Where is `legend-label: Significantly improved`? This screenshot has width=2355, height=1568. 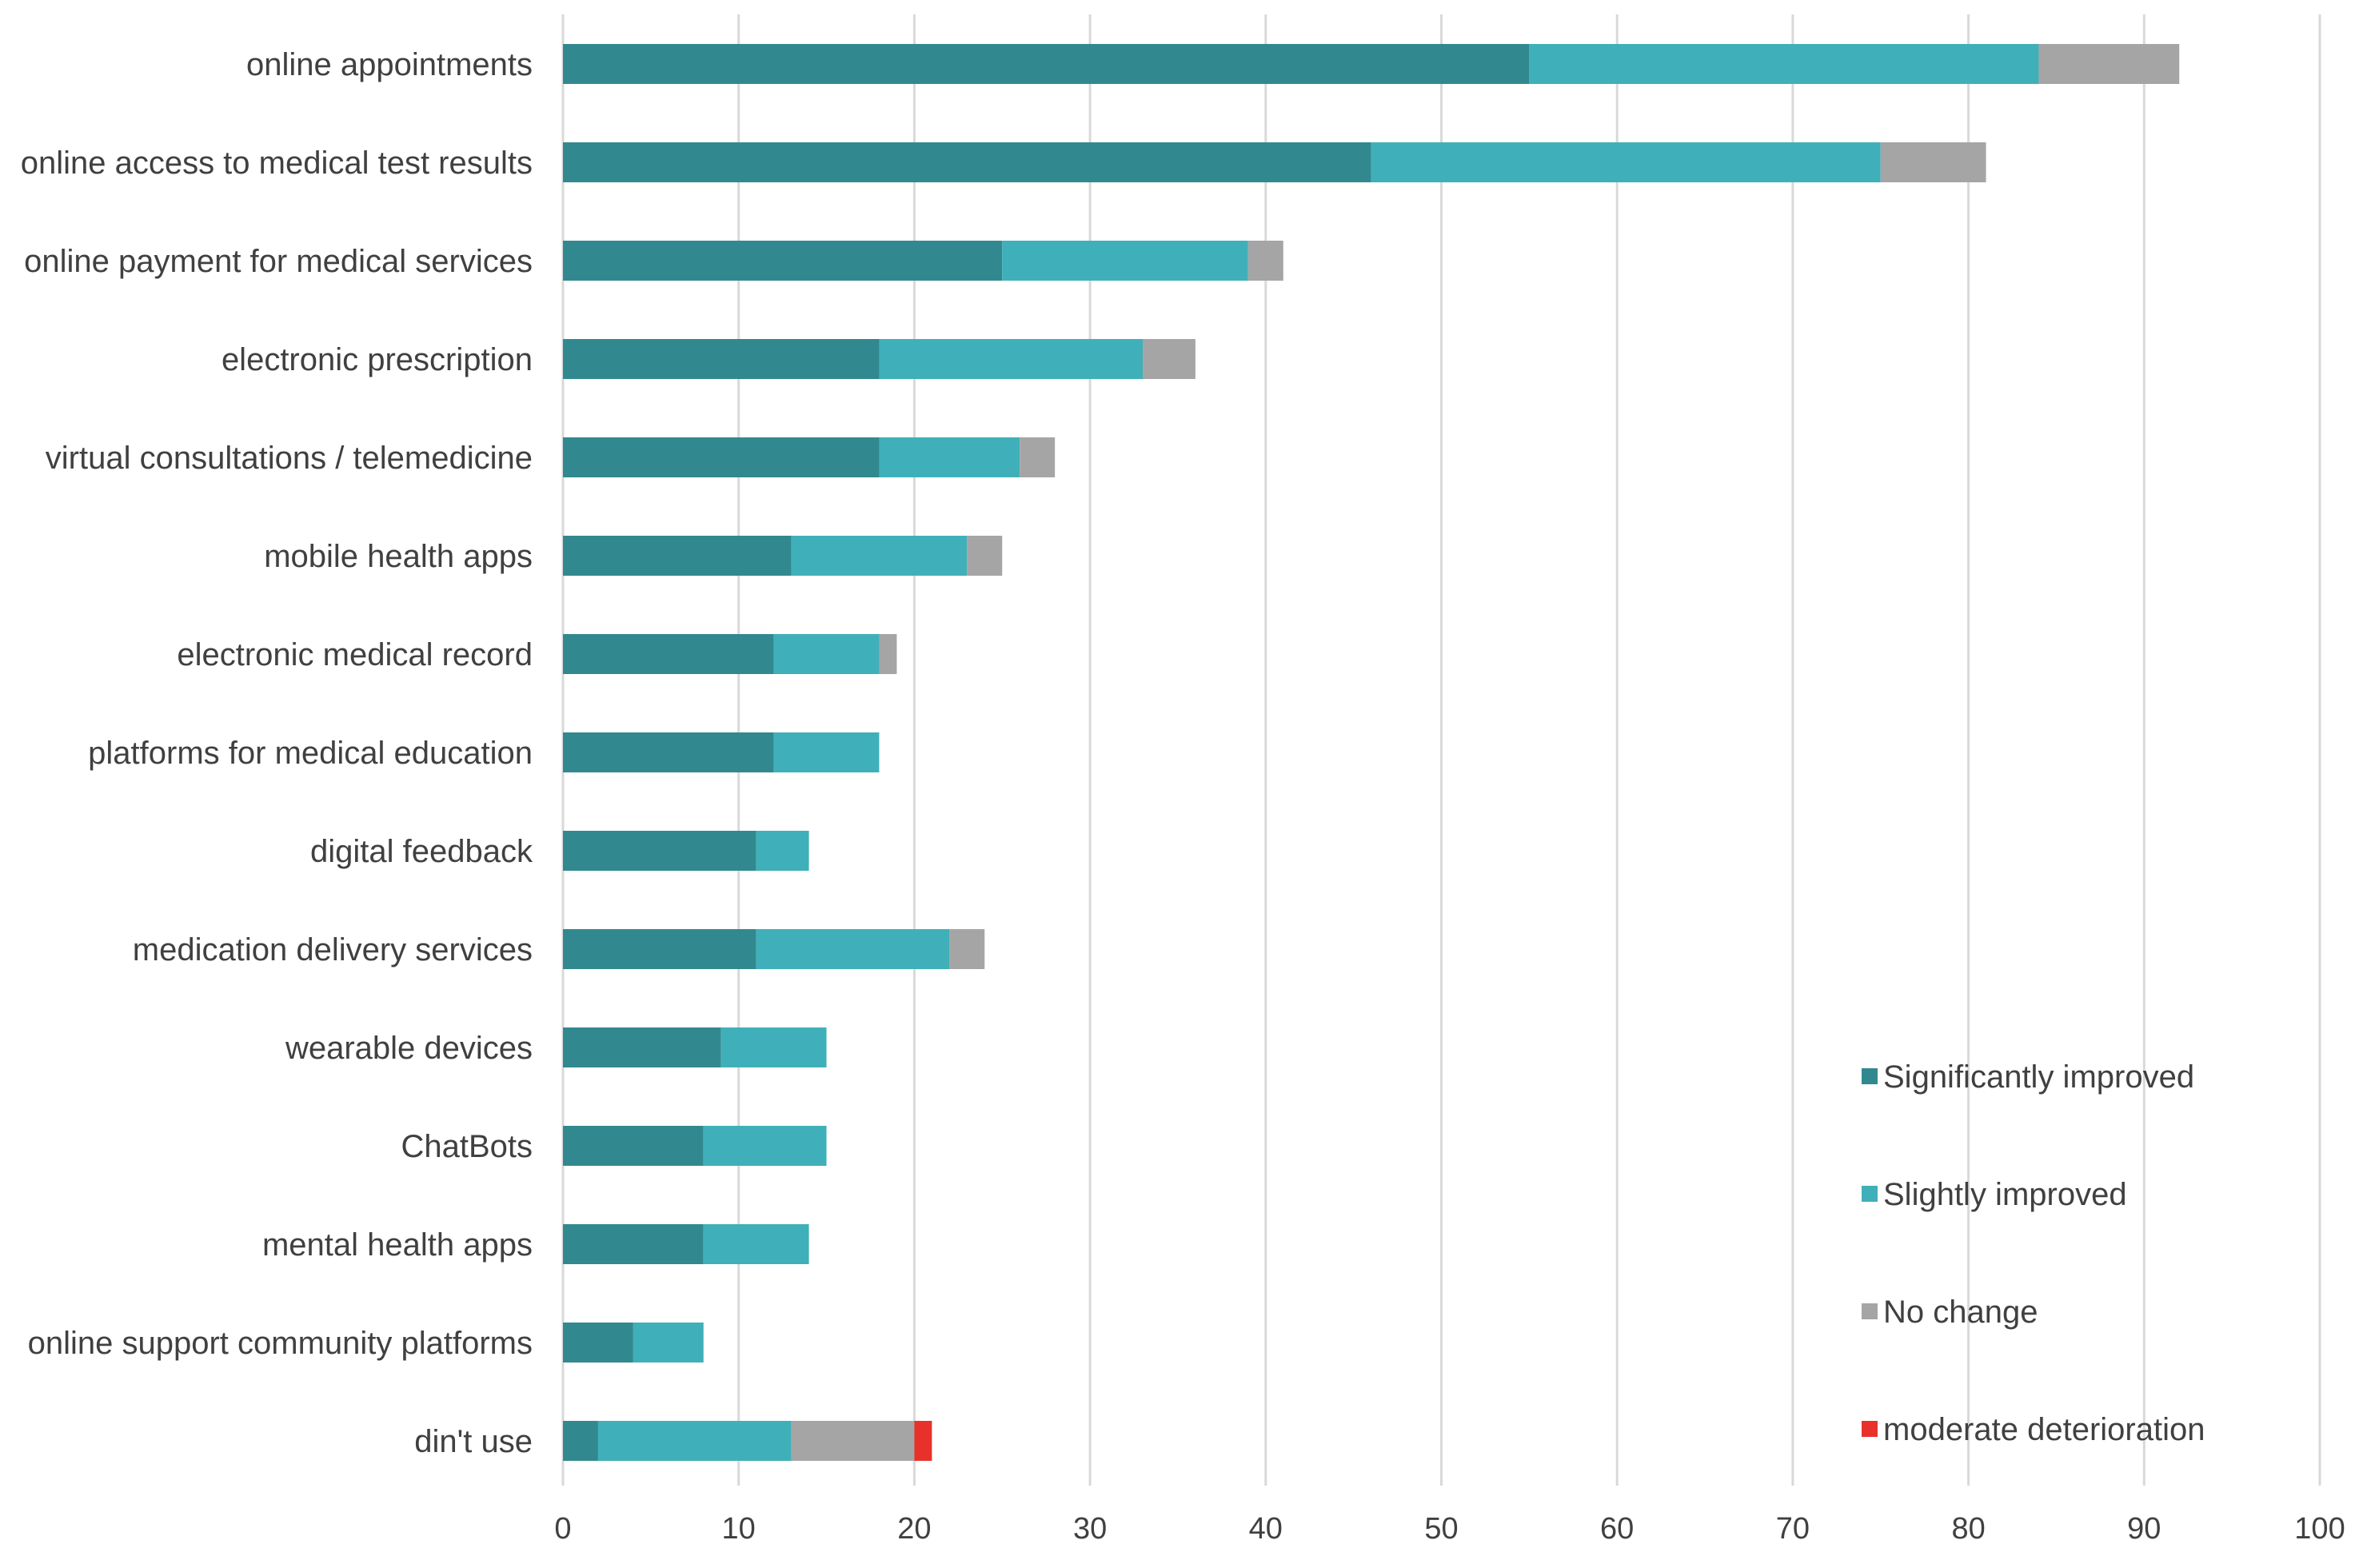 legend-label: Significantly improved is located at coordinates (2038, 1077).